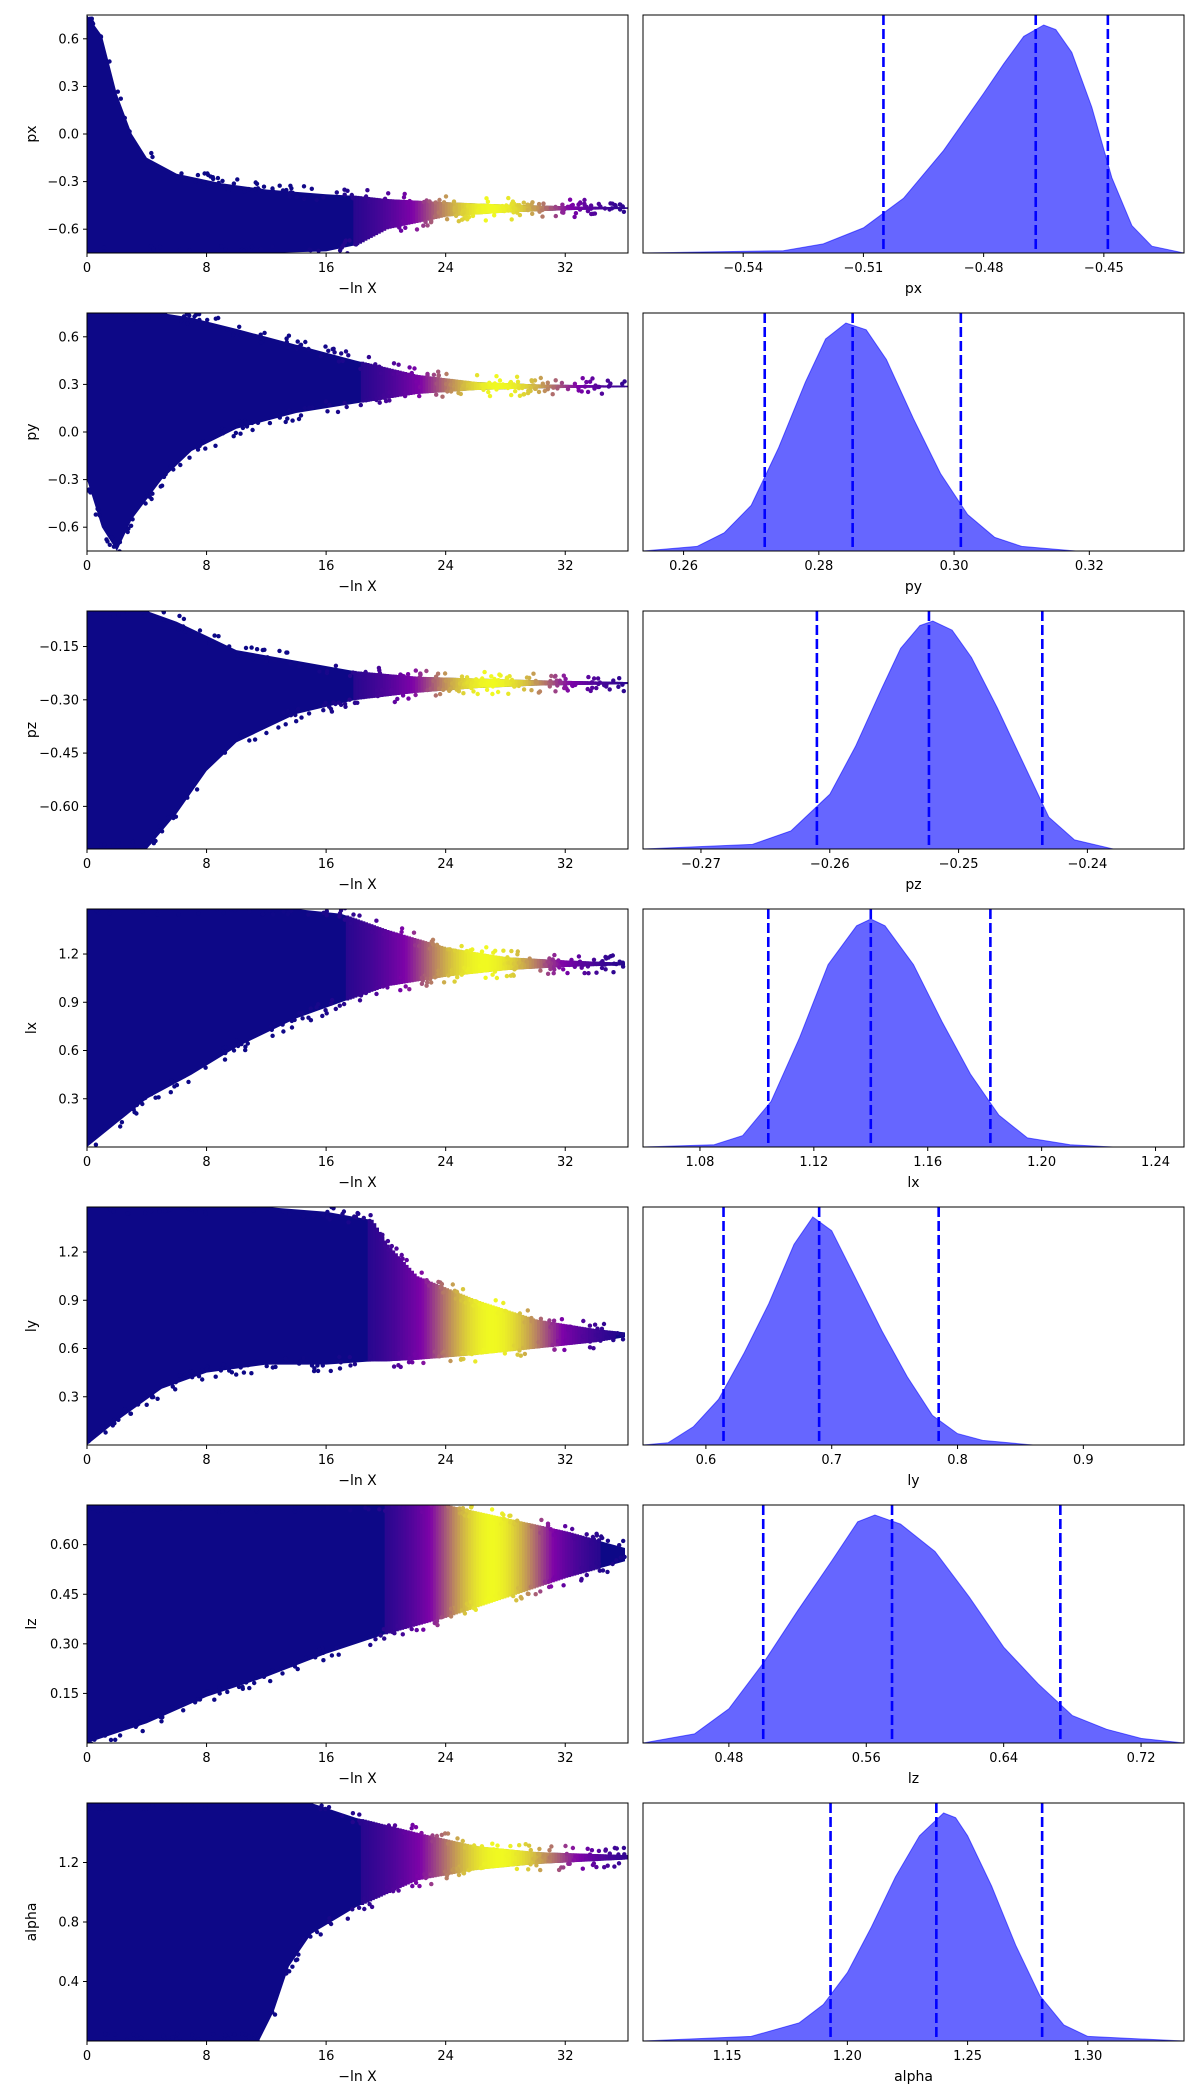 The height and width of the screenshot is (2100, 1200). Describe the element at coordinates (326, 1460) in the screenshot. I see `x-tick-label: 16` at that location.